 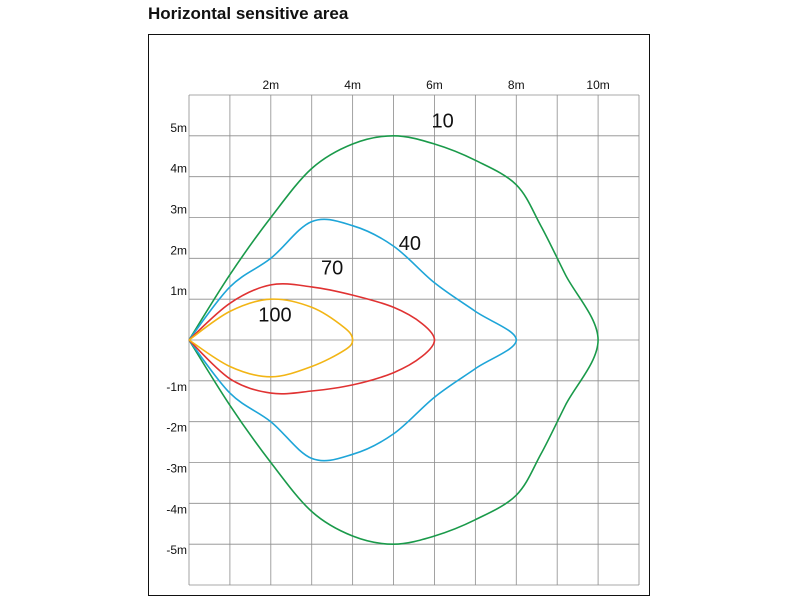 What do you see at coordinates (178, 169) in the screenshot?
I see `y-tick-label: 4m` at bounding box center [178, 169].